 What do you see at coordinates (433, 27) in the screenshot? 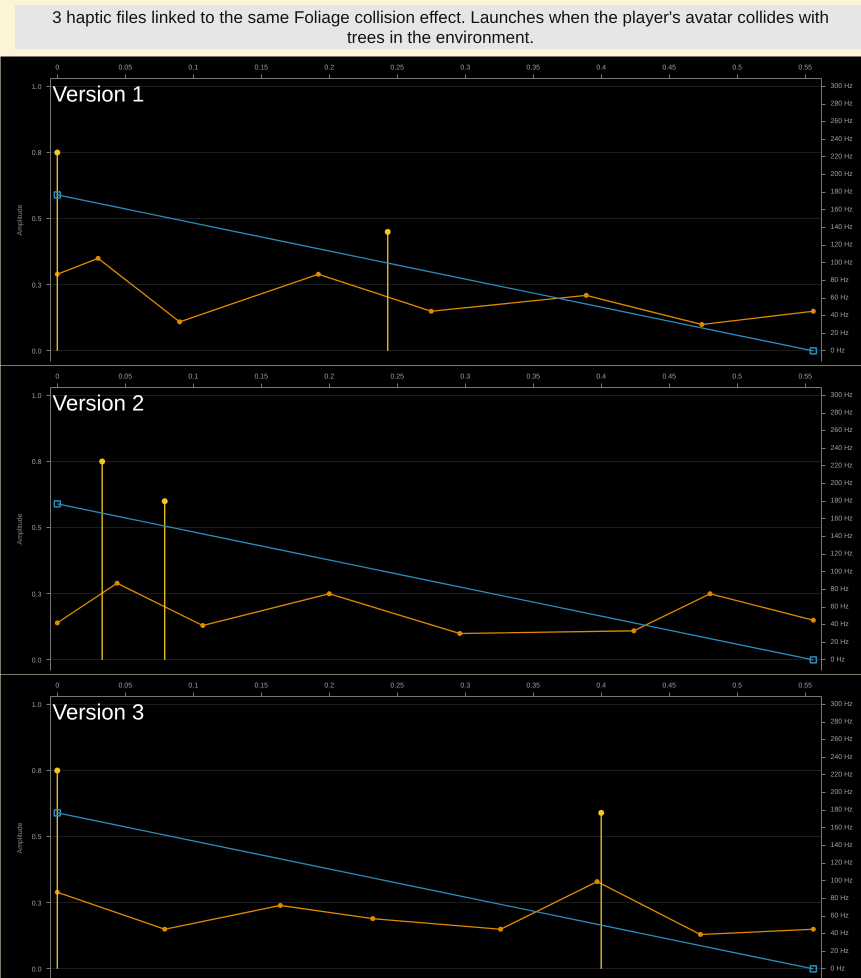
I see `text: 3 haptic files linked to the same Foliage collision effect. Launches when the player's avatar collides with trees in the environment.` at bounding box center [433, 27].